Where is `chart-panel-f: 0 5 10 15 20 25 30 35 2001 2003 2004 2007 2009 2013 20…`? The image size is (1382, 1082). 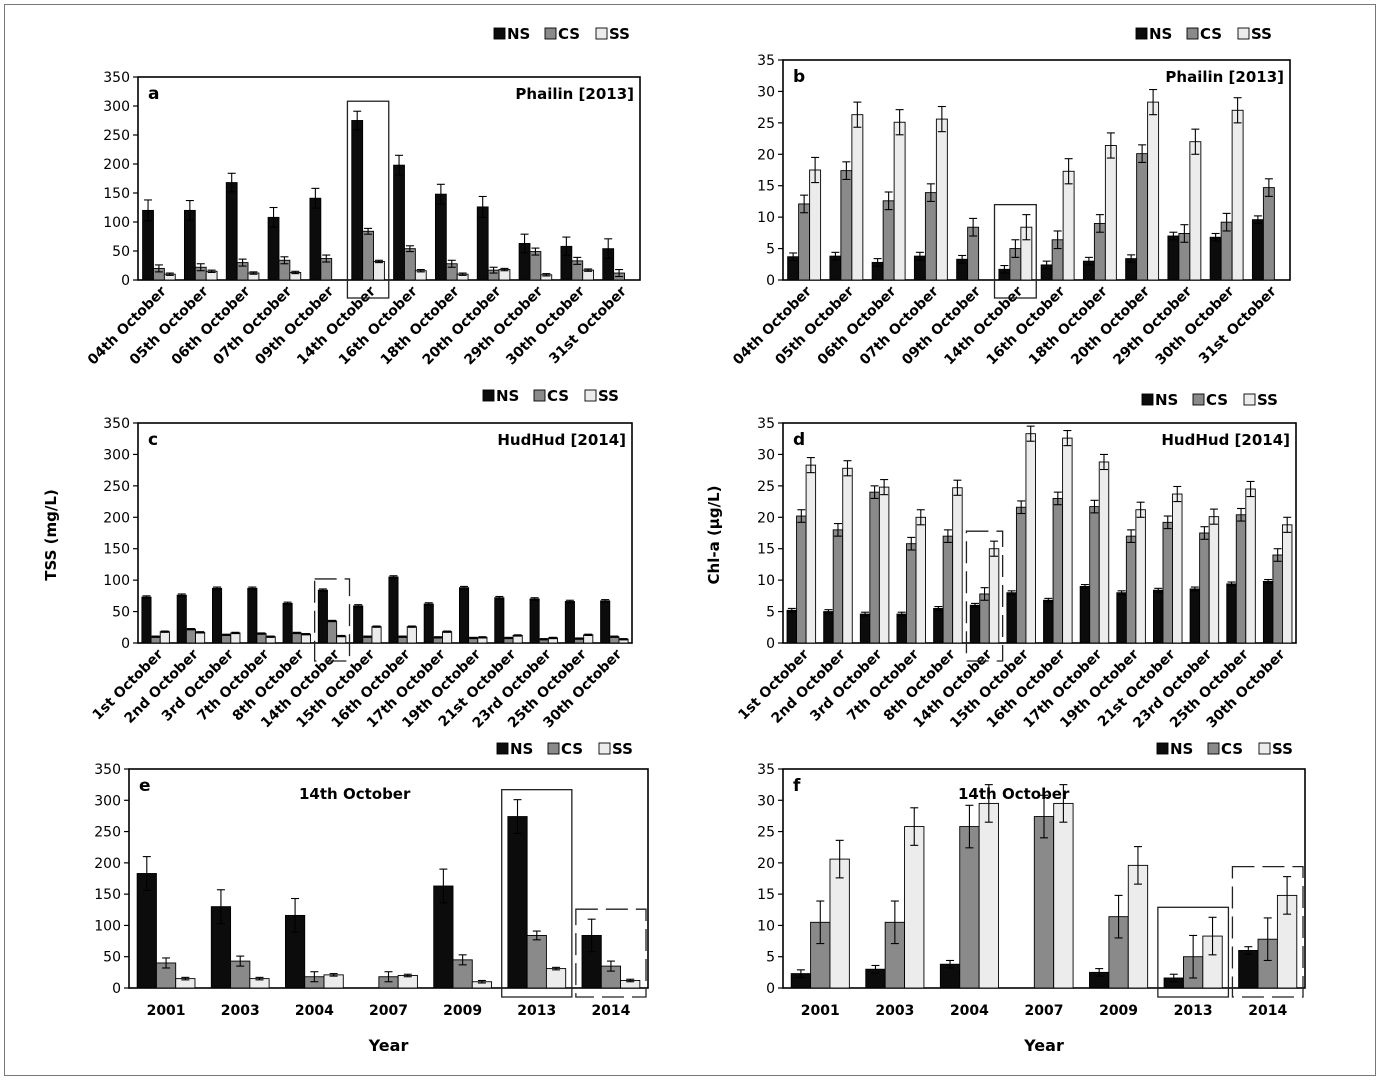 chart-panel-f: 0 5 10 15 20 25 30 35 2001 2003 2004 2007 2009 2013 20… is located at coordinates (1031, 897).